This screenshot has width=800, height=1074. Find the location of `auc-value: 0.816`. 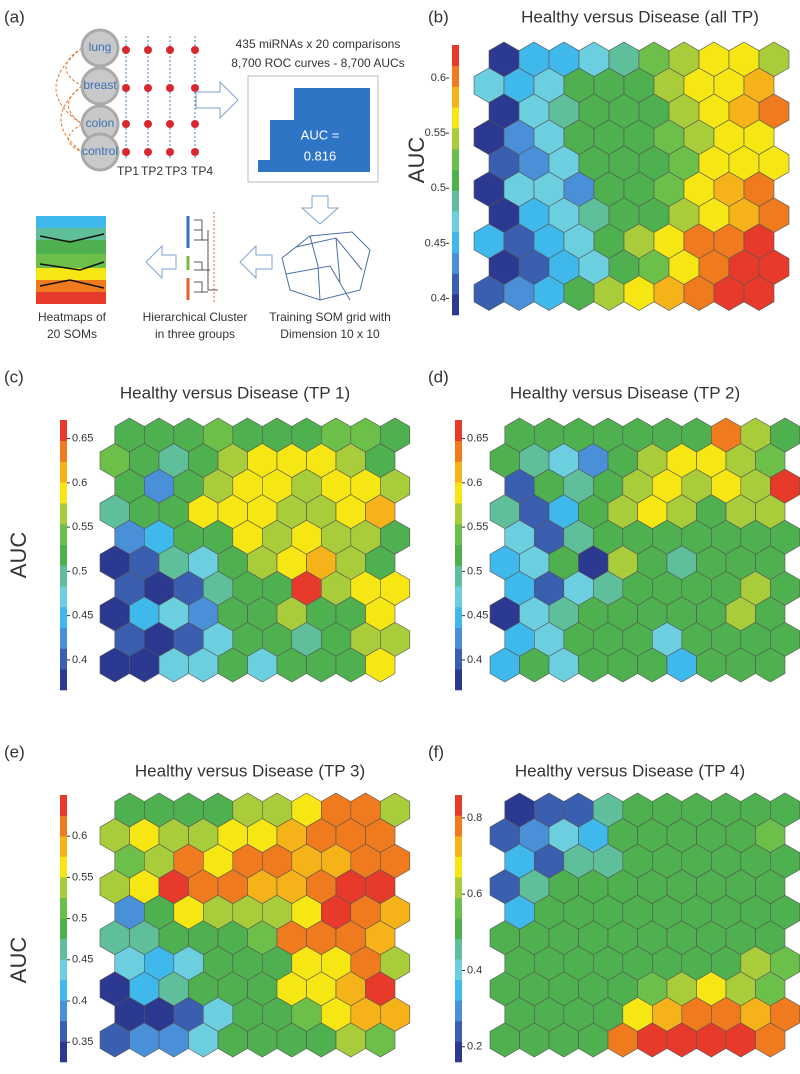

auc-value: 0.816 is located at coordinates (320, 155).